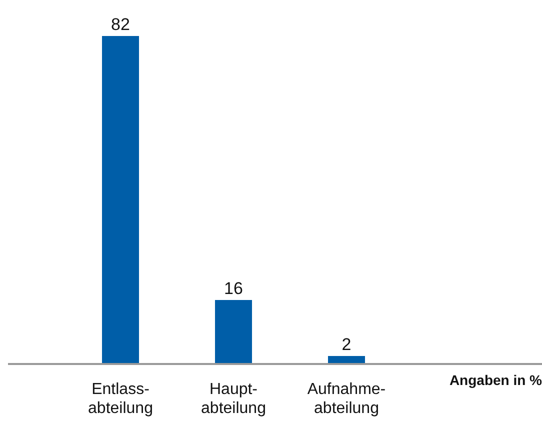 The width and height of the screenshot is (542, 437). What do you see at coordinates (233, 288) in the screenshot?
I see `data-label: 16` at bounding box center [233, 288].